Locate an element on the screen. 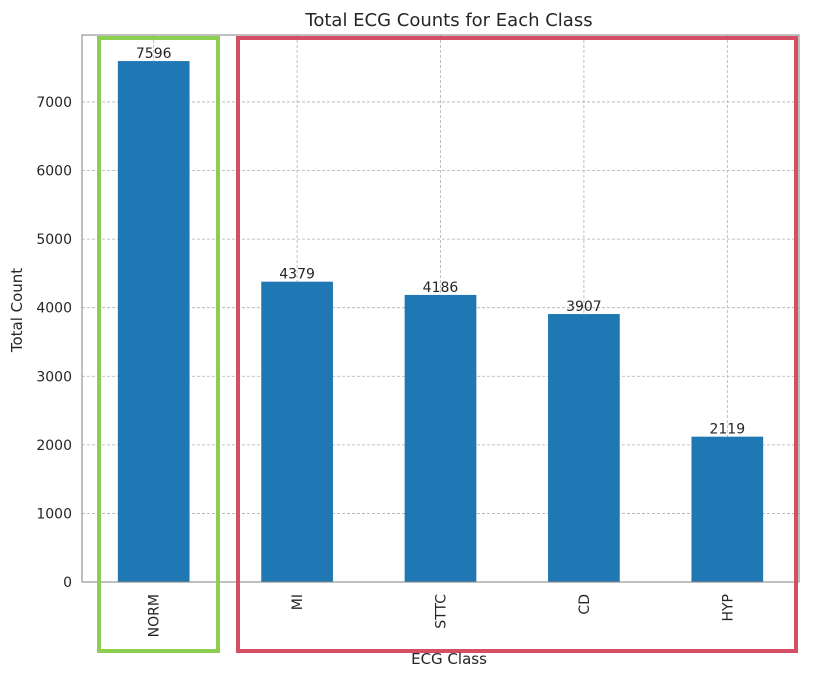 This screenshot has width=827, height=683. y-tick-label: 1000 is located at coordinates (54, 514).